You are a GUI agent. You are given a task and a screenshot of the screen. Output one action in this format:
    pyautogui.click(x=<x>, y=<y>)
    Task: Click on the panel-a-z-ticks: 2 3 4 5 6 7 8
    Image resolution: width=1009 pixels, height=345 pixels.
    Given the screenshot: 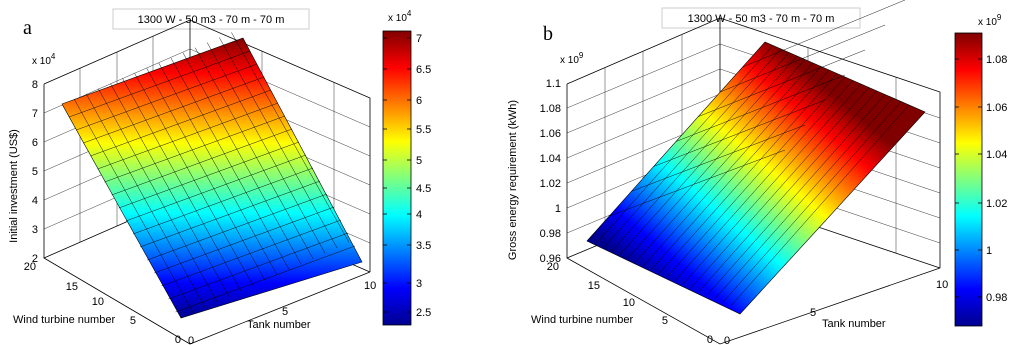 What is the action you would take?
    pyautogui.click(x=35, y=172)
    